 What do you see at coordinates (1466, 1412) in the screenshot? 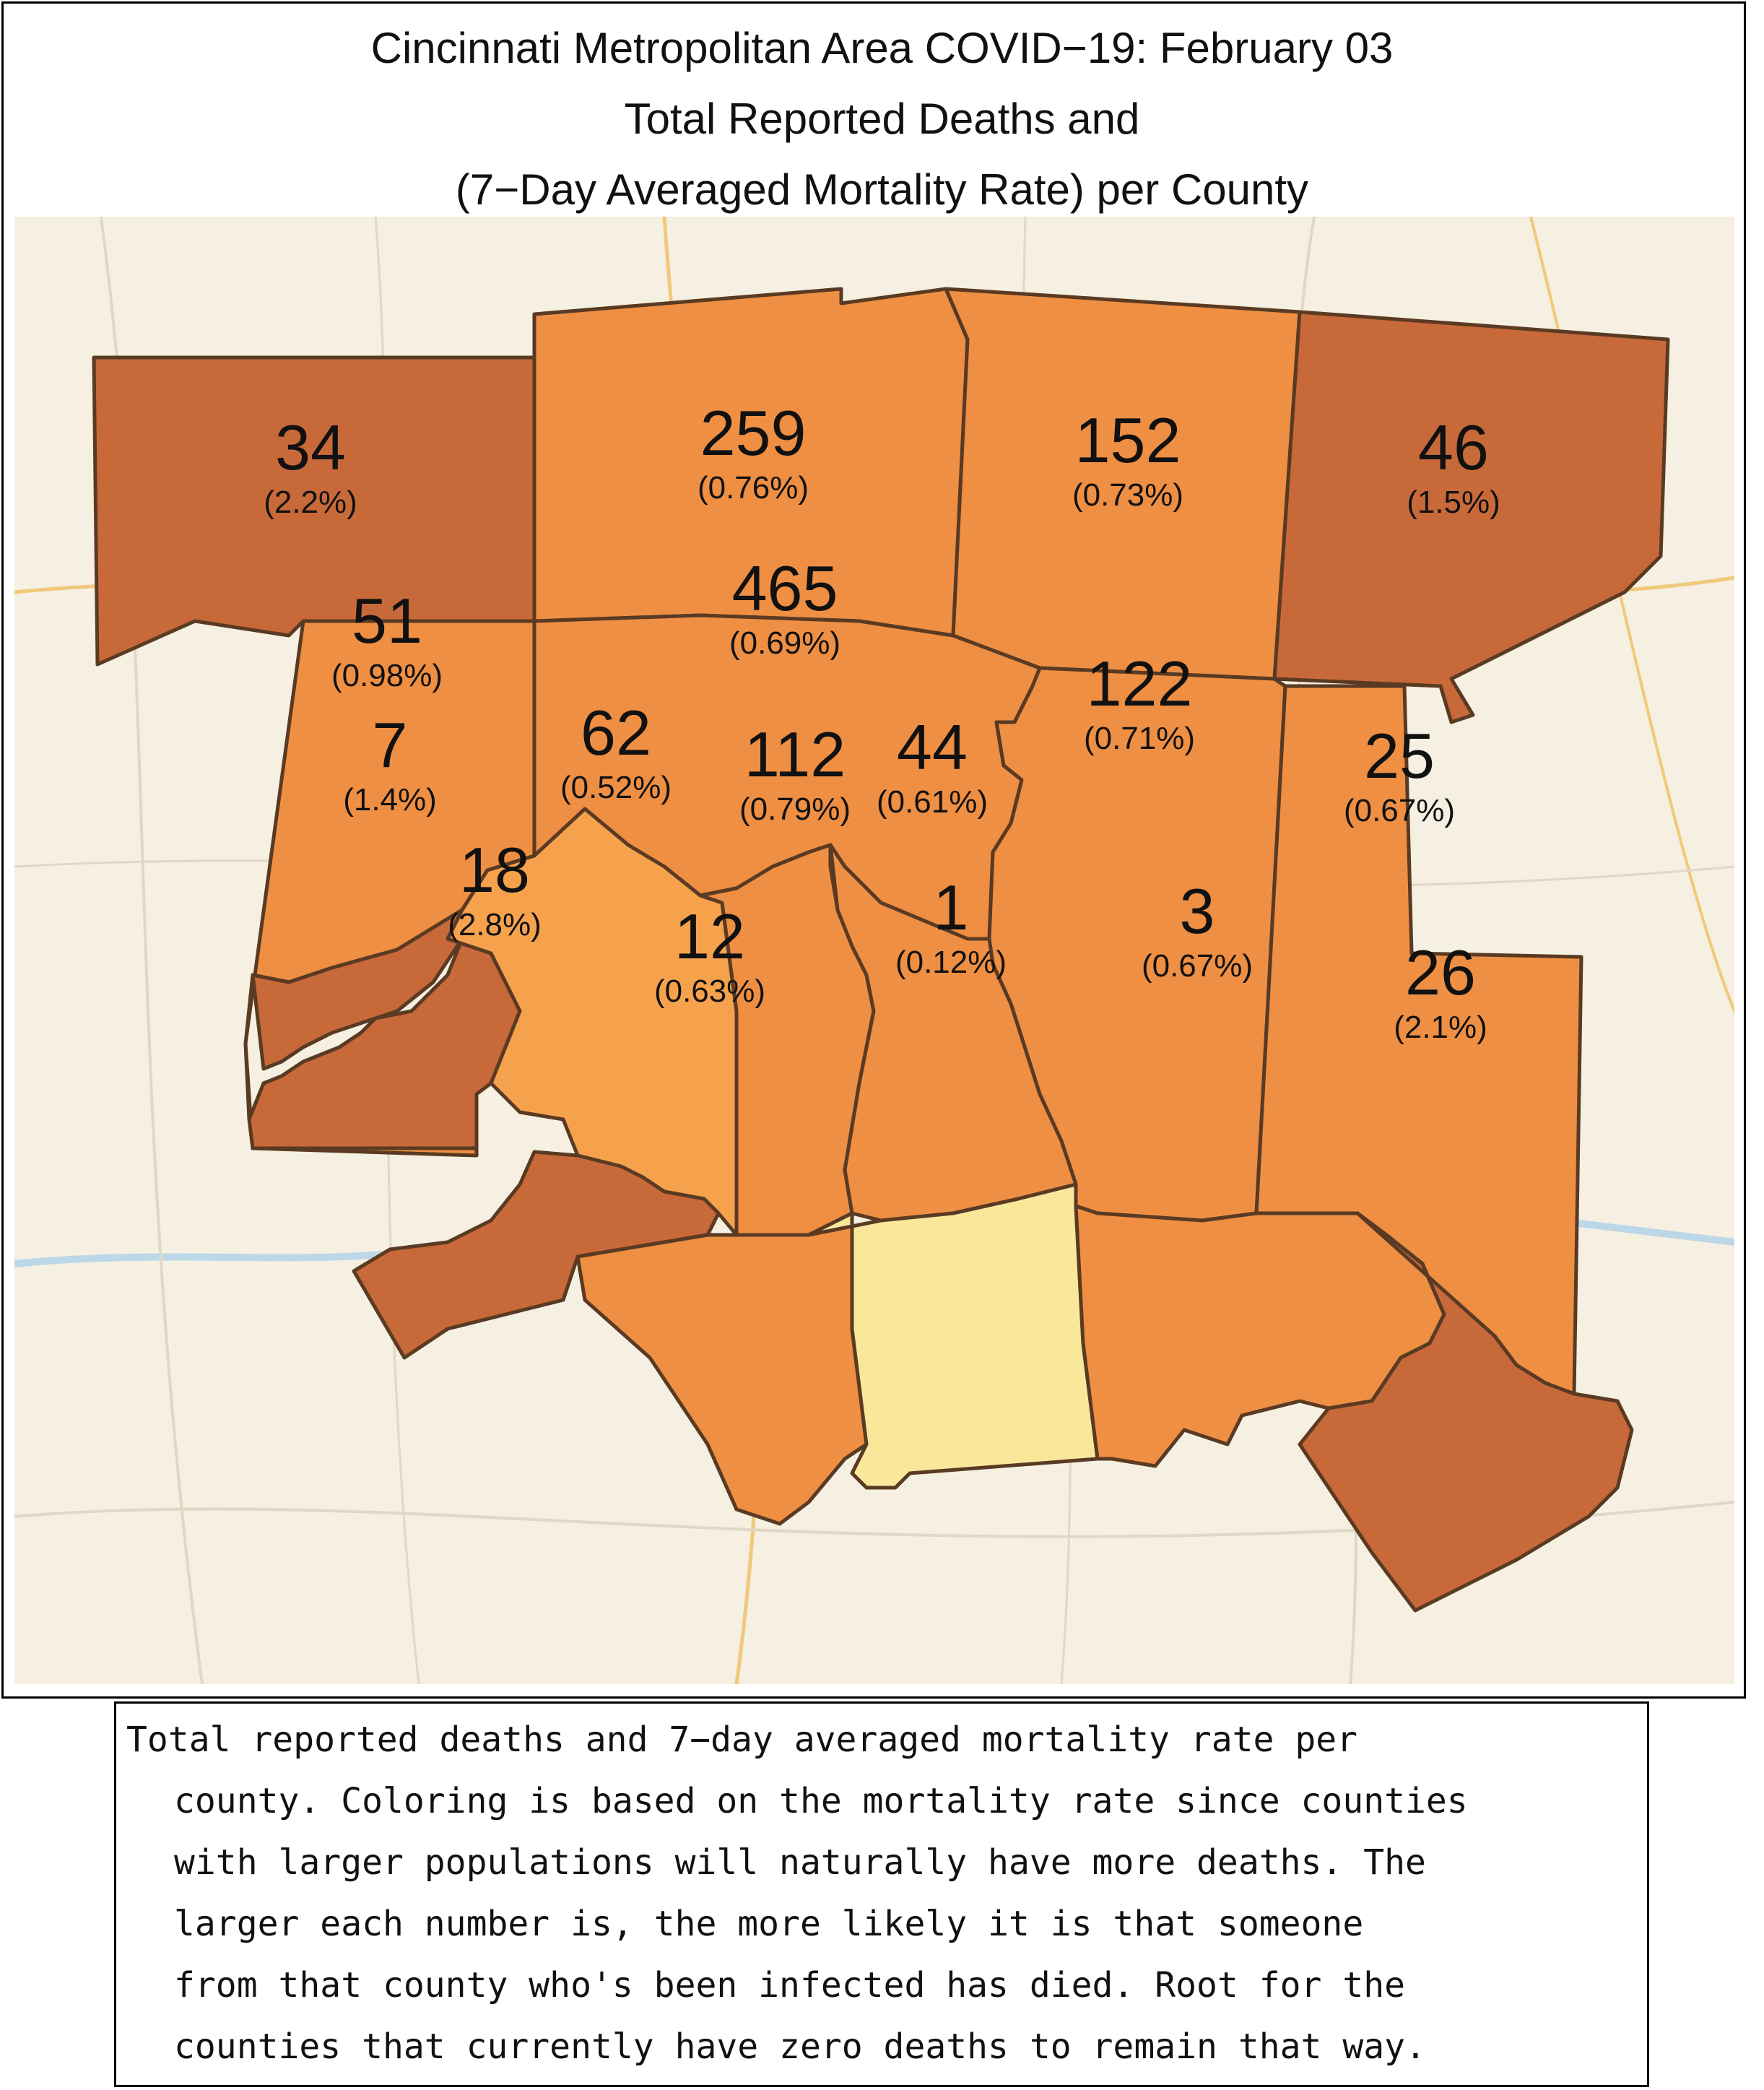
I see `county-shape-se` at bounding box center [1466, 1412].